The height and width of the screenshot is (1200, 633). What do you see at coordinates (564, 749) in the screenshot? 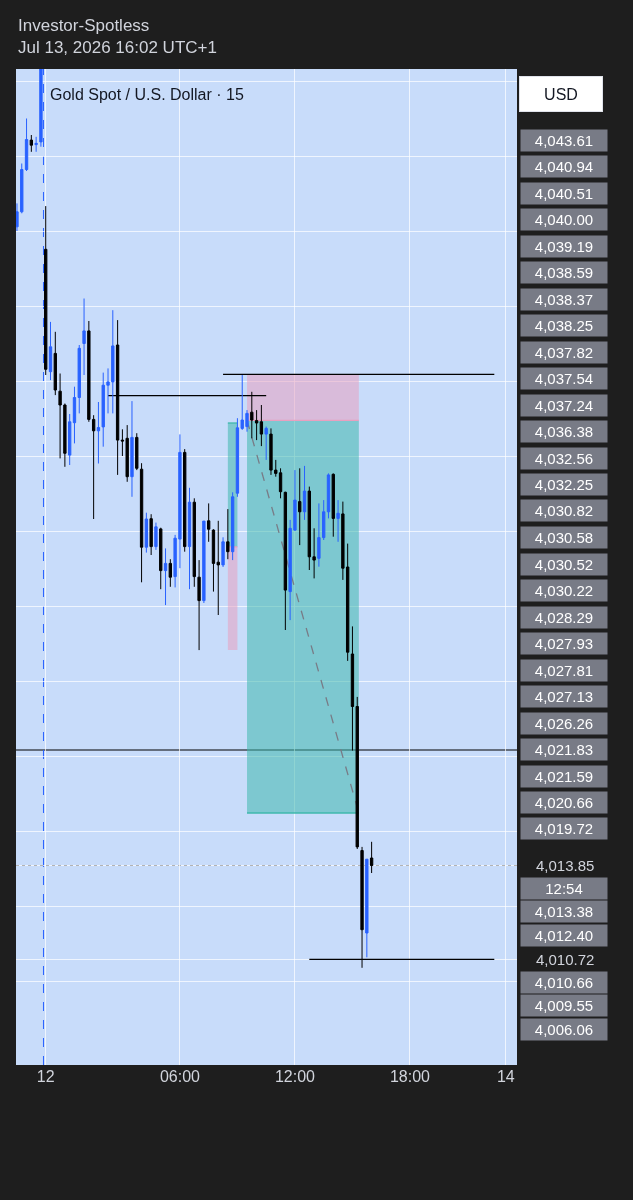
I see `text: 4,021.83` at bounding box center [564, 749].